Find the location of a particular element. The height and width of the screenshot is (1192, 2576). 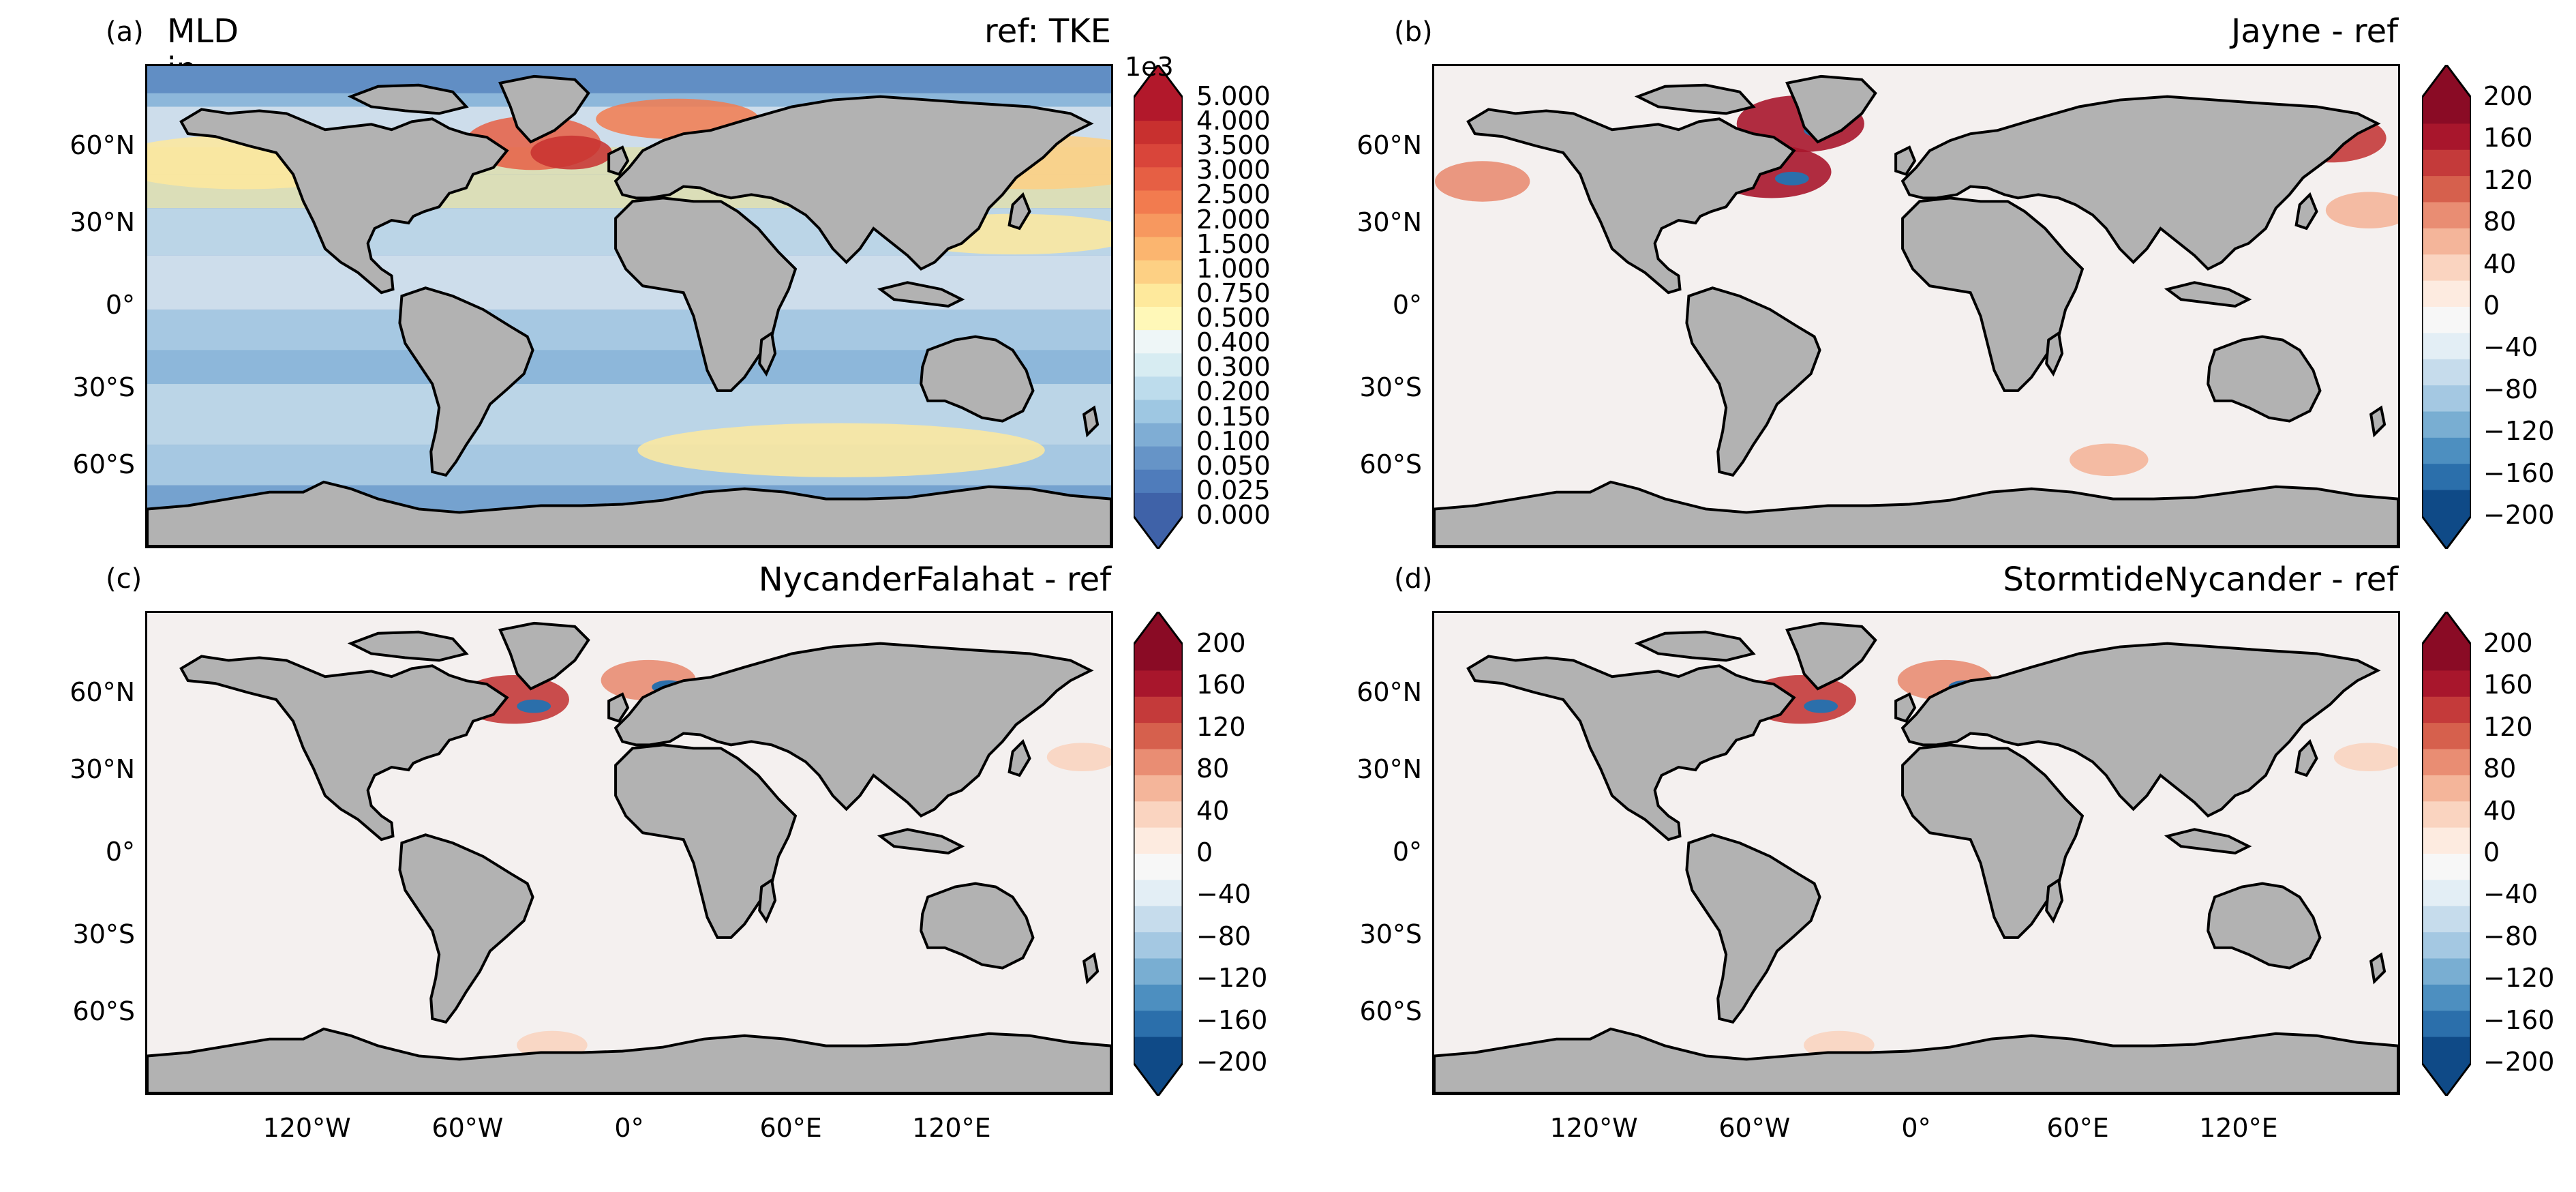

colorbar-tick-label: 2.000 is located at coordinates (1234, 219).